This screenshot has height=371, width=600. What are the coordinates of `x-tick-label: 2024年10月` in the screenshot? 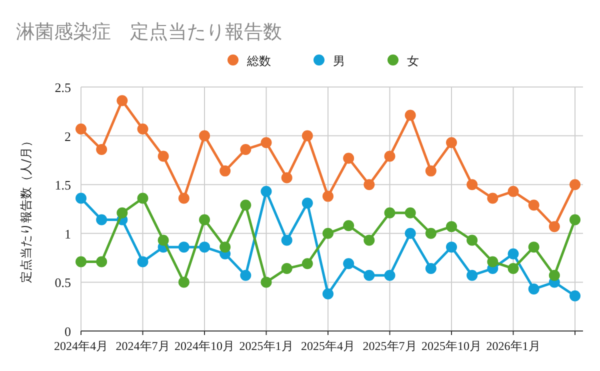 It's located at (204, 346).